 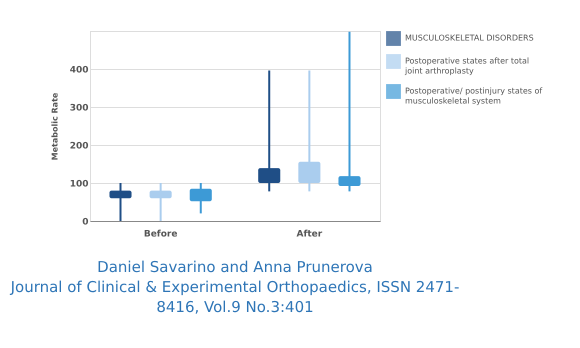 What do you see at coordinates (85, 223) in the screenshot?
I see `y-tick-label: 0` at bounding box center [85, 223].